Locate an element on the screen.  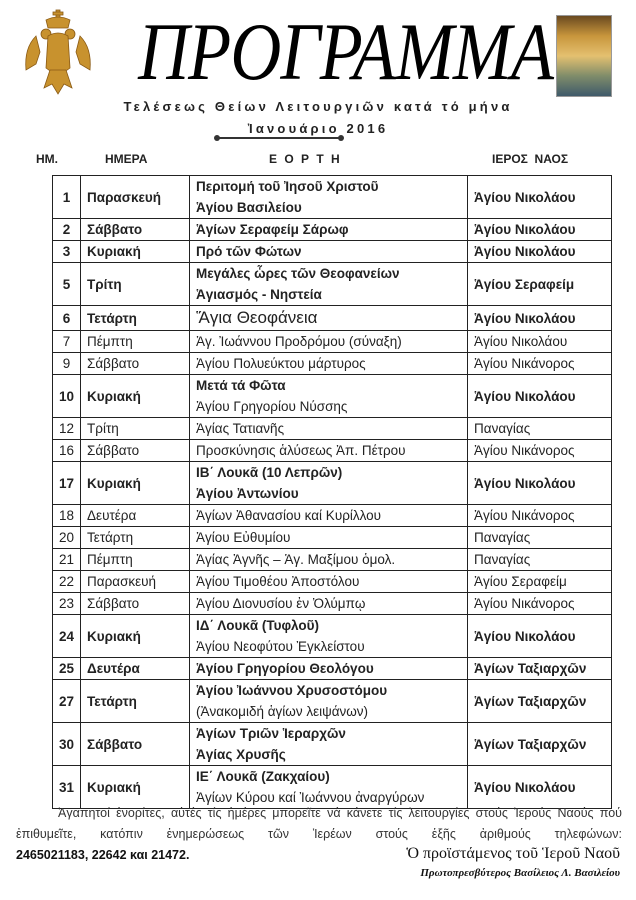
column-header-feast: Ε Ο Ρ Τ Η is located at coordinates (304, 159).